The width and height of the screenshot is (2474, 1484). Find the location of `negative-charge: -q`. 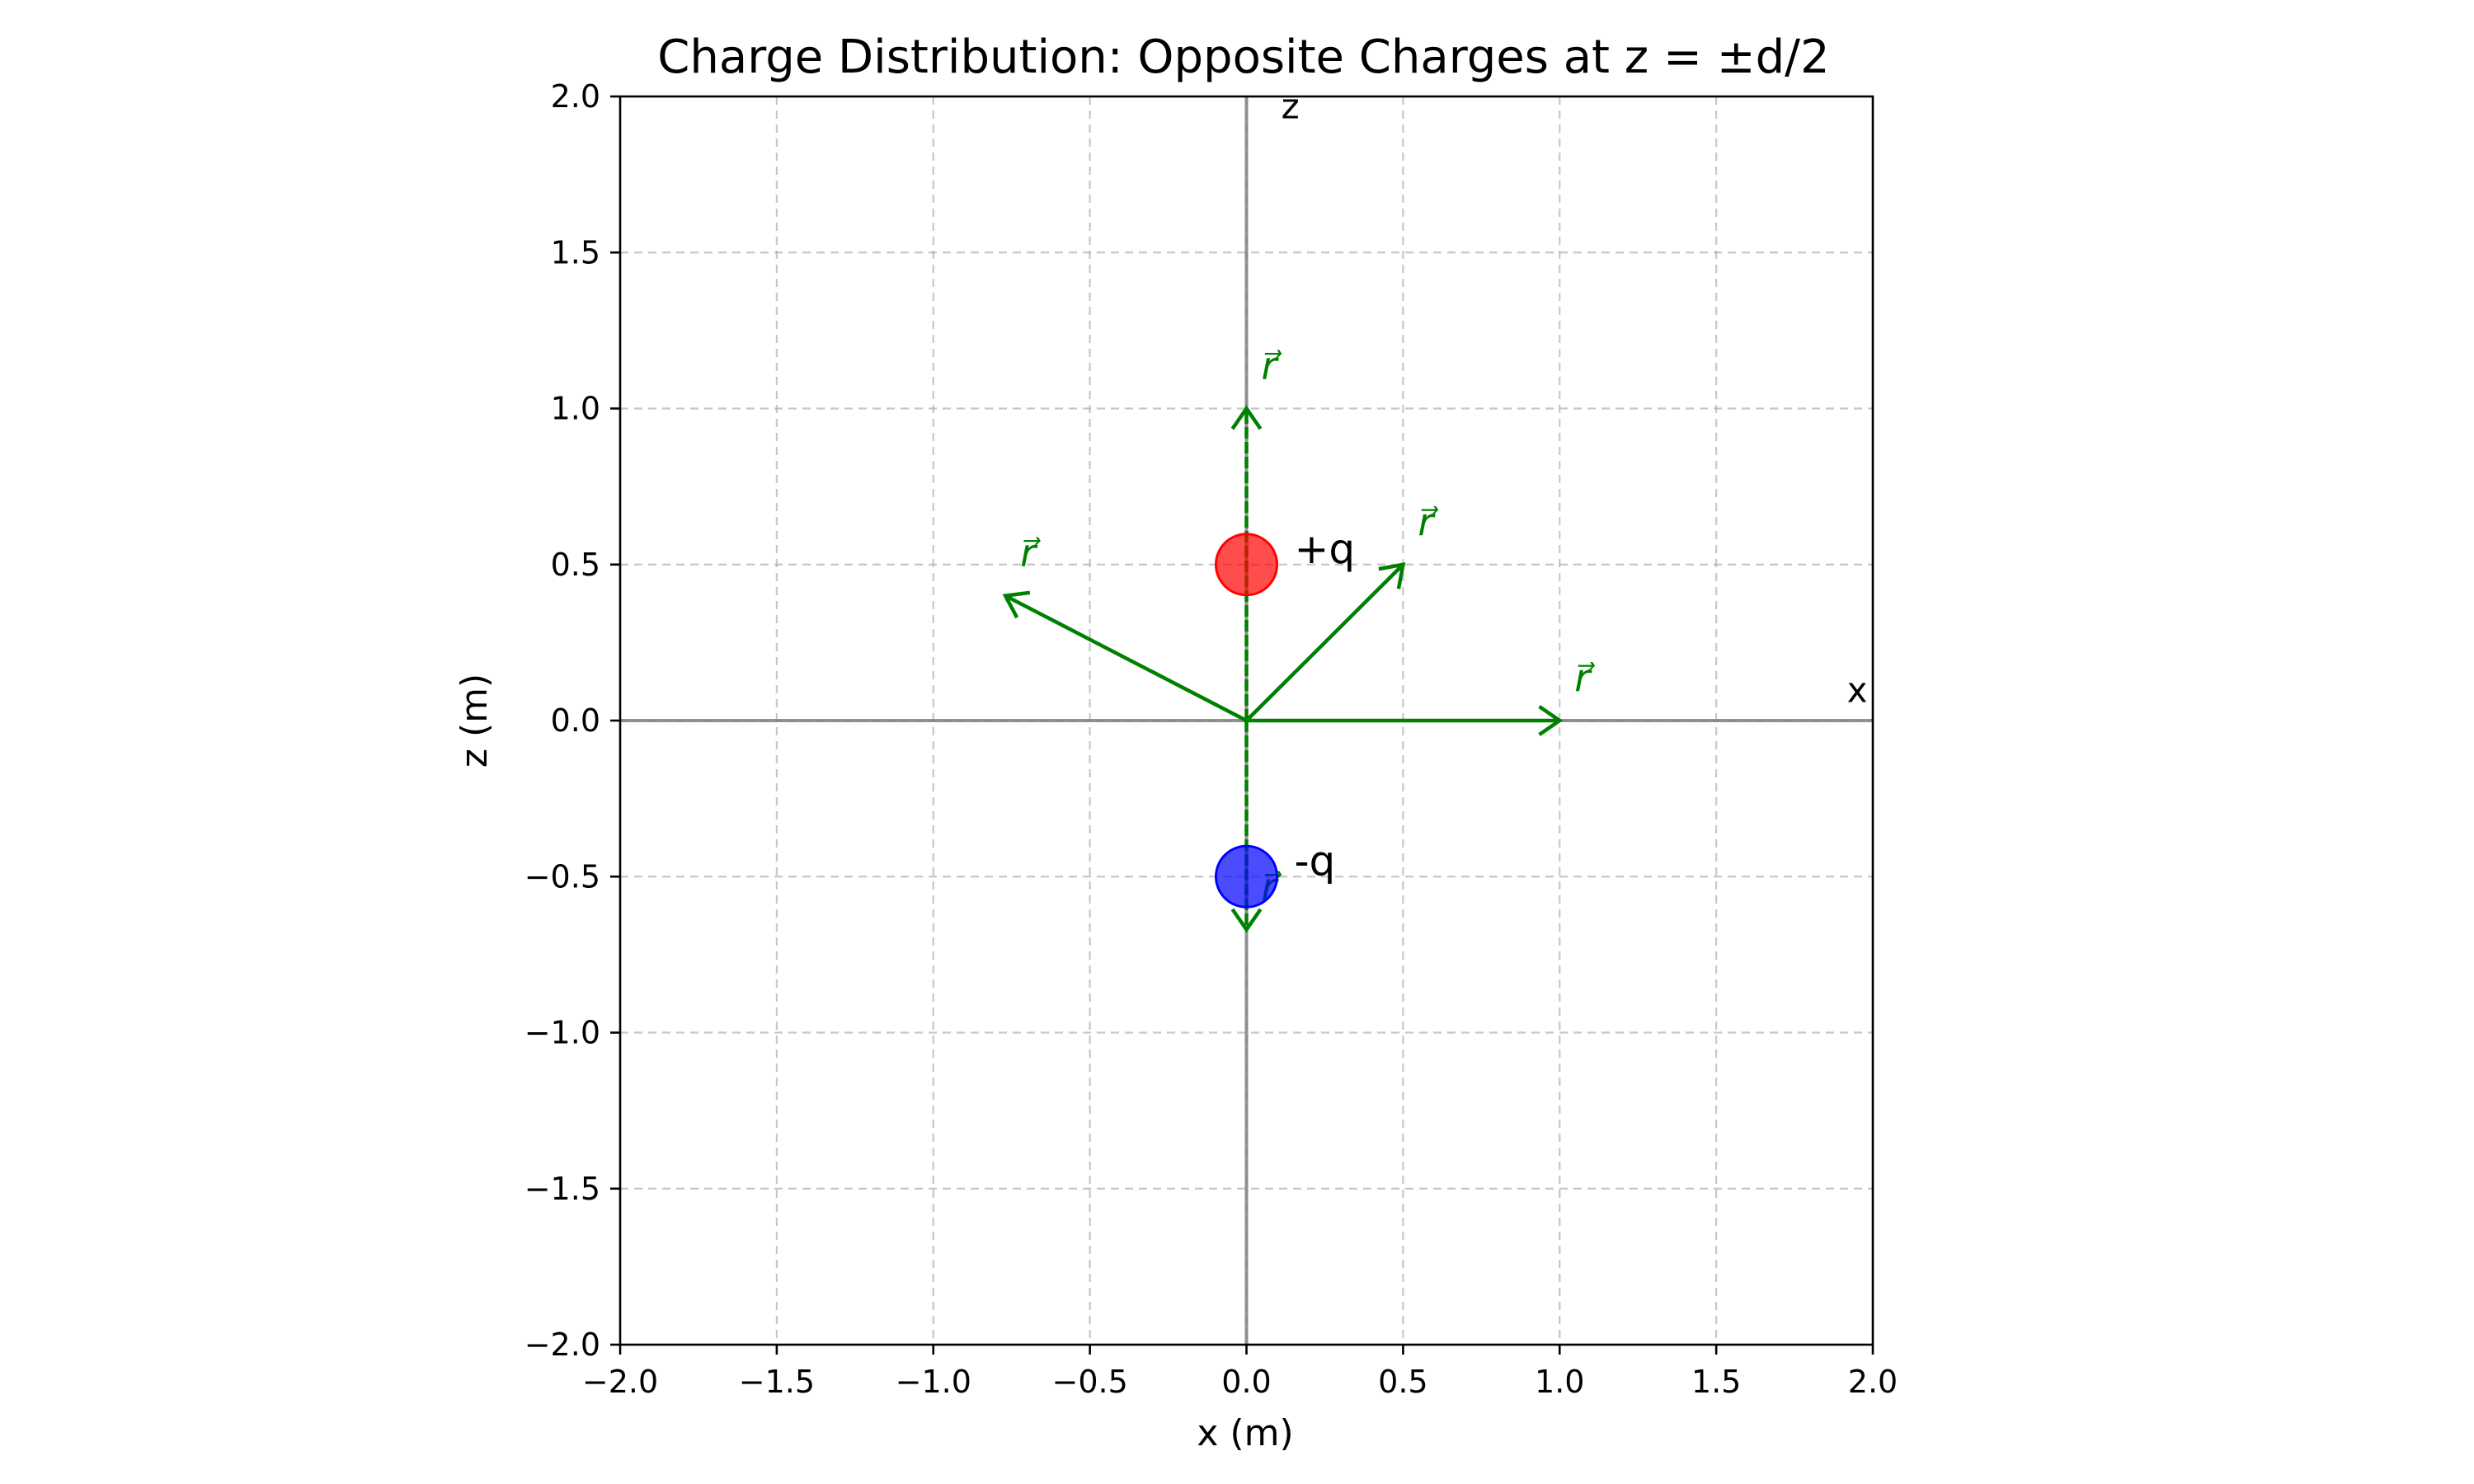

negative-charge: -q is located at coordinates (1275, 873).